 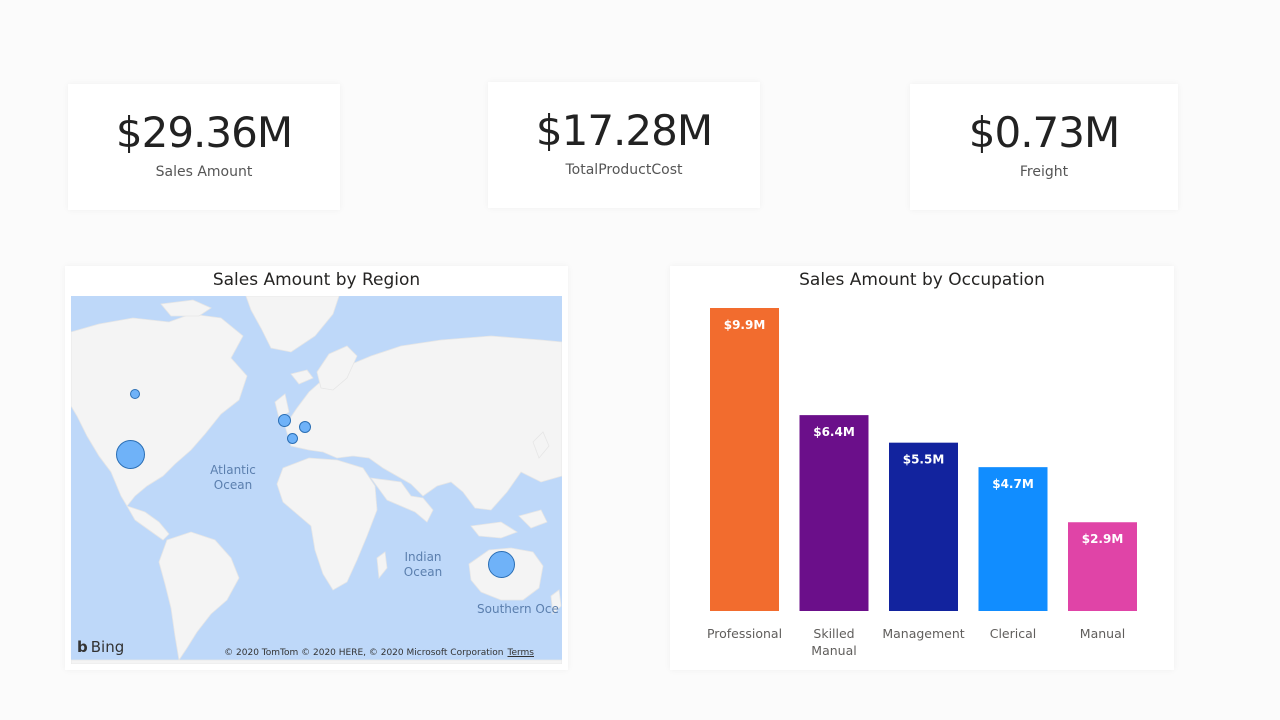 What do you see at coordinates (130, 454) in the screenshot?
I see `map-bubble-united-states` at bounding box center [130, 454].